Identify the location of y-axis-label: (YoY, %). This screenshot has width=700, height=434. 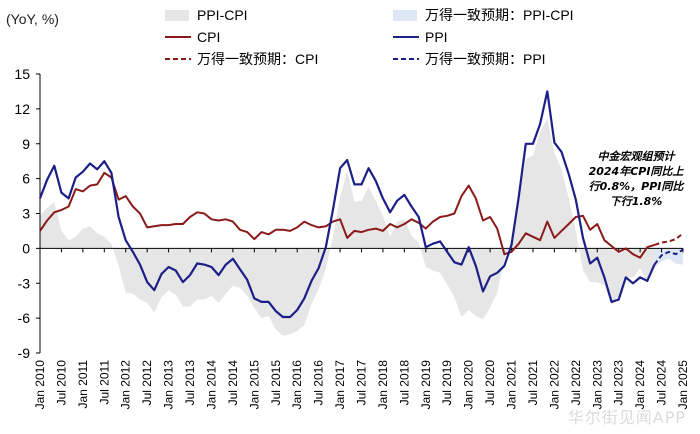
(32, 19).